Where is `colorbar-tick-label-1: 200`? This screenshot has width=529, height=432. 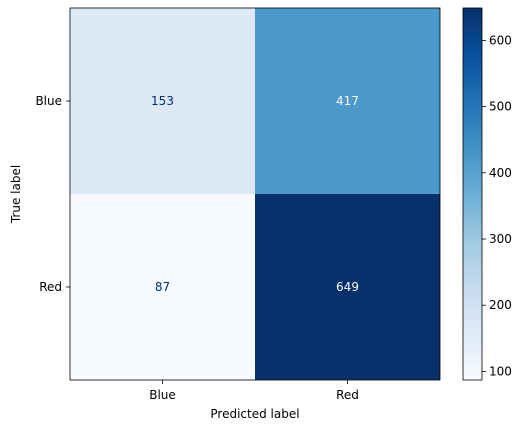
colorbar-tick-label-1: 200 is located at coordinates (500, 305).